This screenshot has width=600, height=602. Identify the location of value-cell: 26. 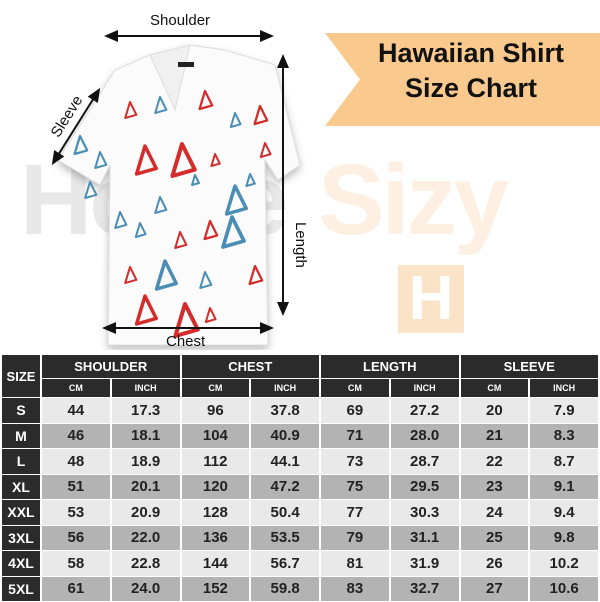
(494, 563).